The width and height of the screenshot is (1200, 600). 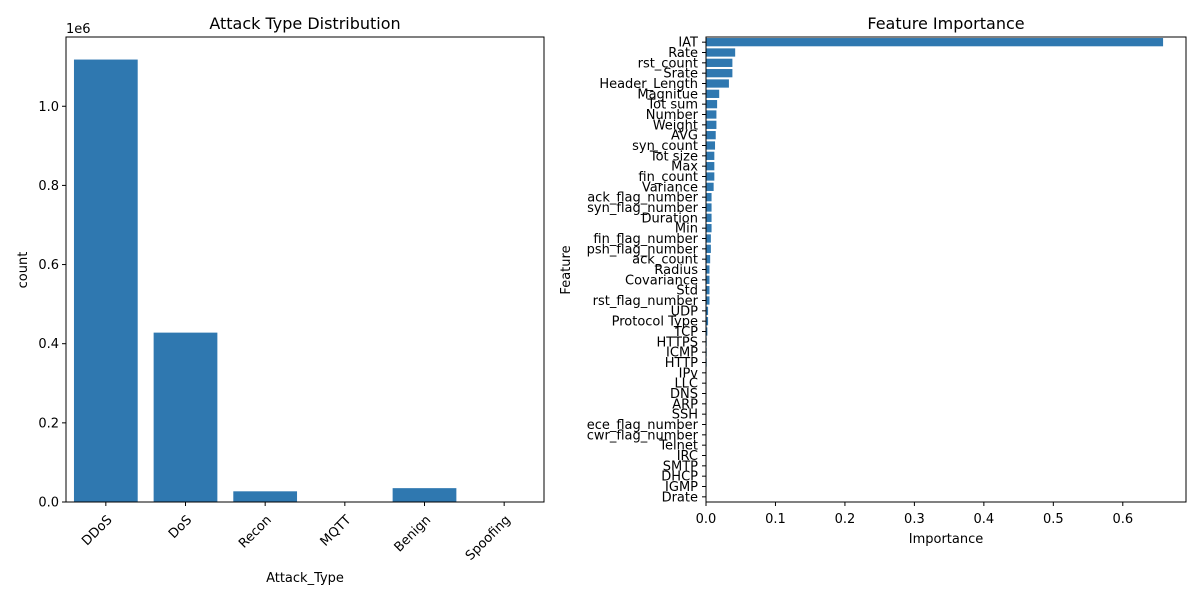 I want to click on y-tick-label: Variance, so click(x=670, y=187).